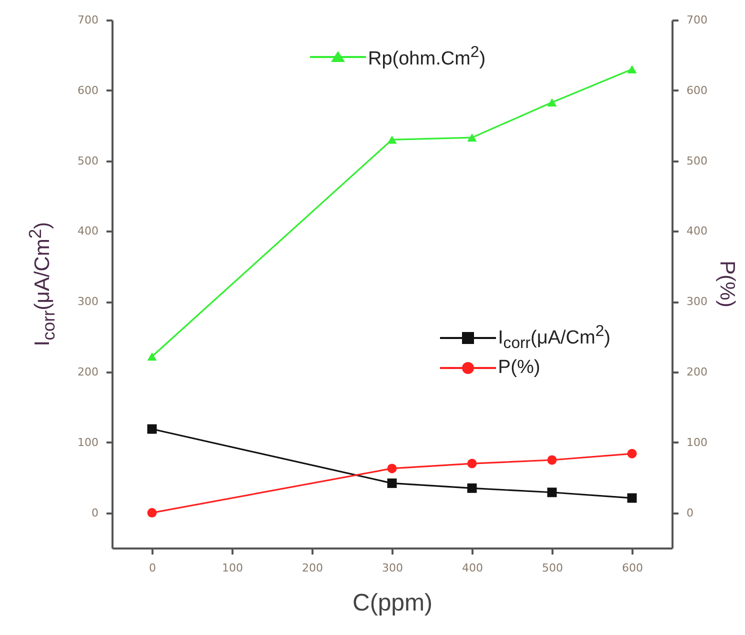 Image resolution: width=745 pixels, height=635 pixels. What do you see at coordinates (427, 57) in the screenshot?
I see `legend-label: Rp(ohm.Cm$^{2}$)` at bounding box center [427, 57].